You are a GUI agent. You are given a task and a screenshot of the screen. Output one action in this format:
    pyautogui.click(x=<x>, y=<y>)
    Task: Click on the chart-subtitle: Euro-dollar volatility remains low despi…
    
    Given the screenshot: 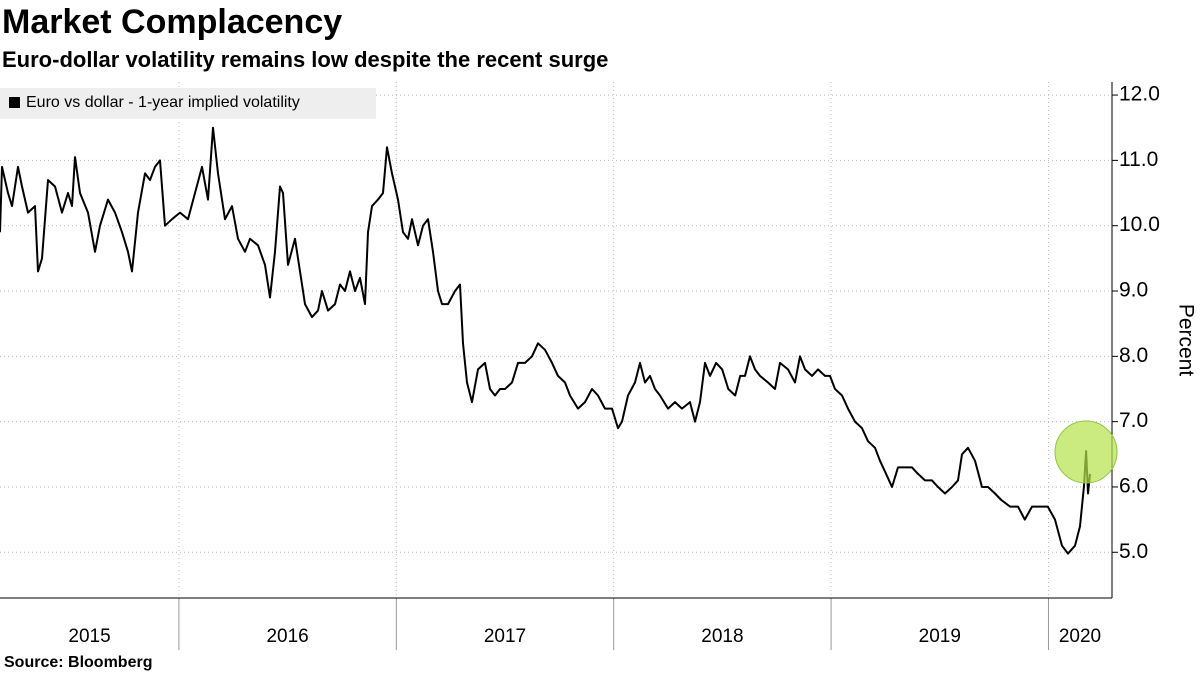 What is the action you would take?
    pyautogui.click(x=305, y=59)
    